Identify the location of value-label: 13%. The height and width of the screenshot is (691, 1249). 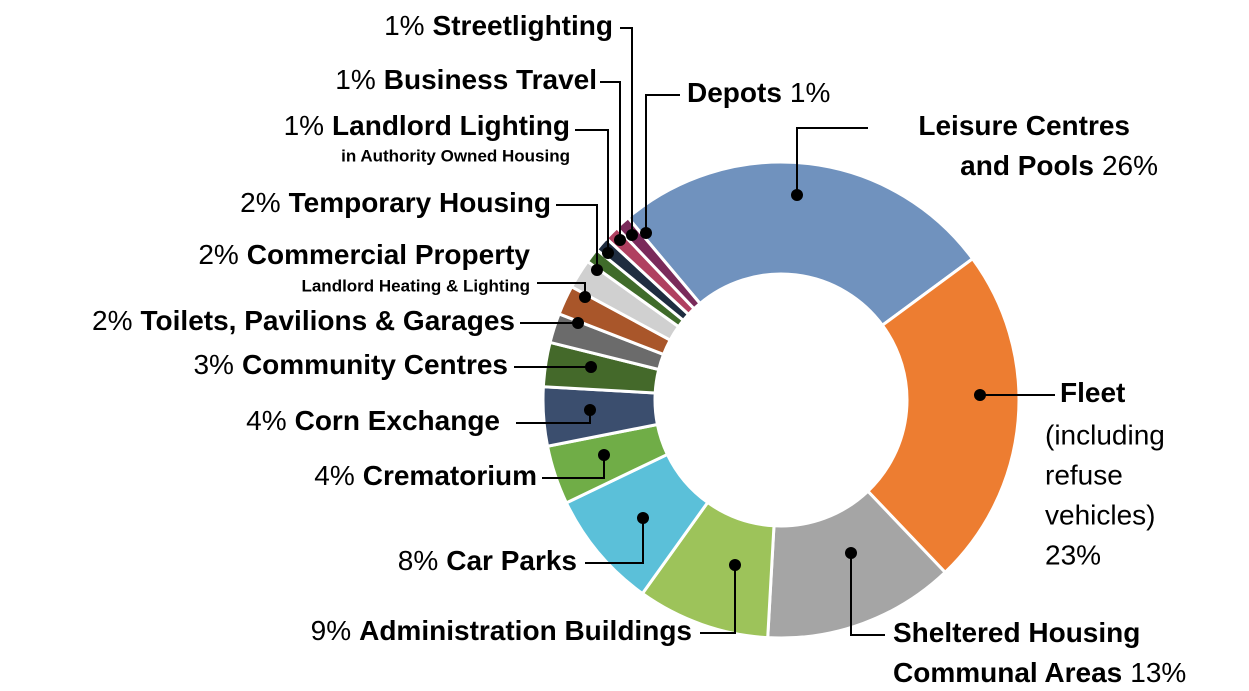
(1158, 672).